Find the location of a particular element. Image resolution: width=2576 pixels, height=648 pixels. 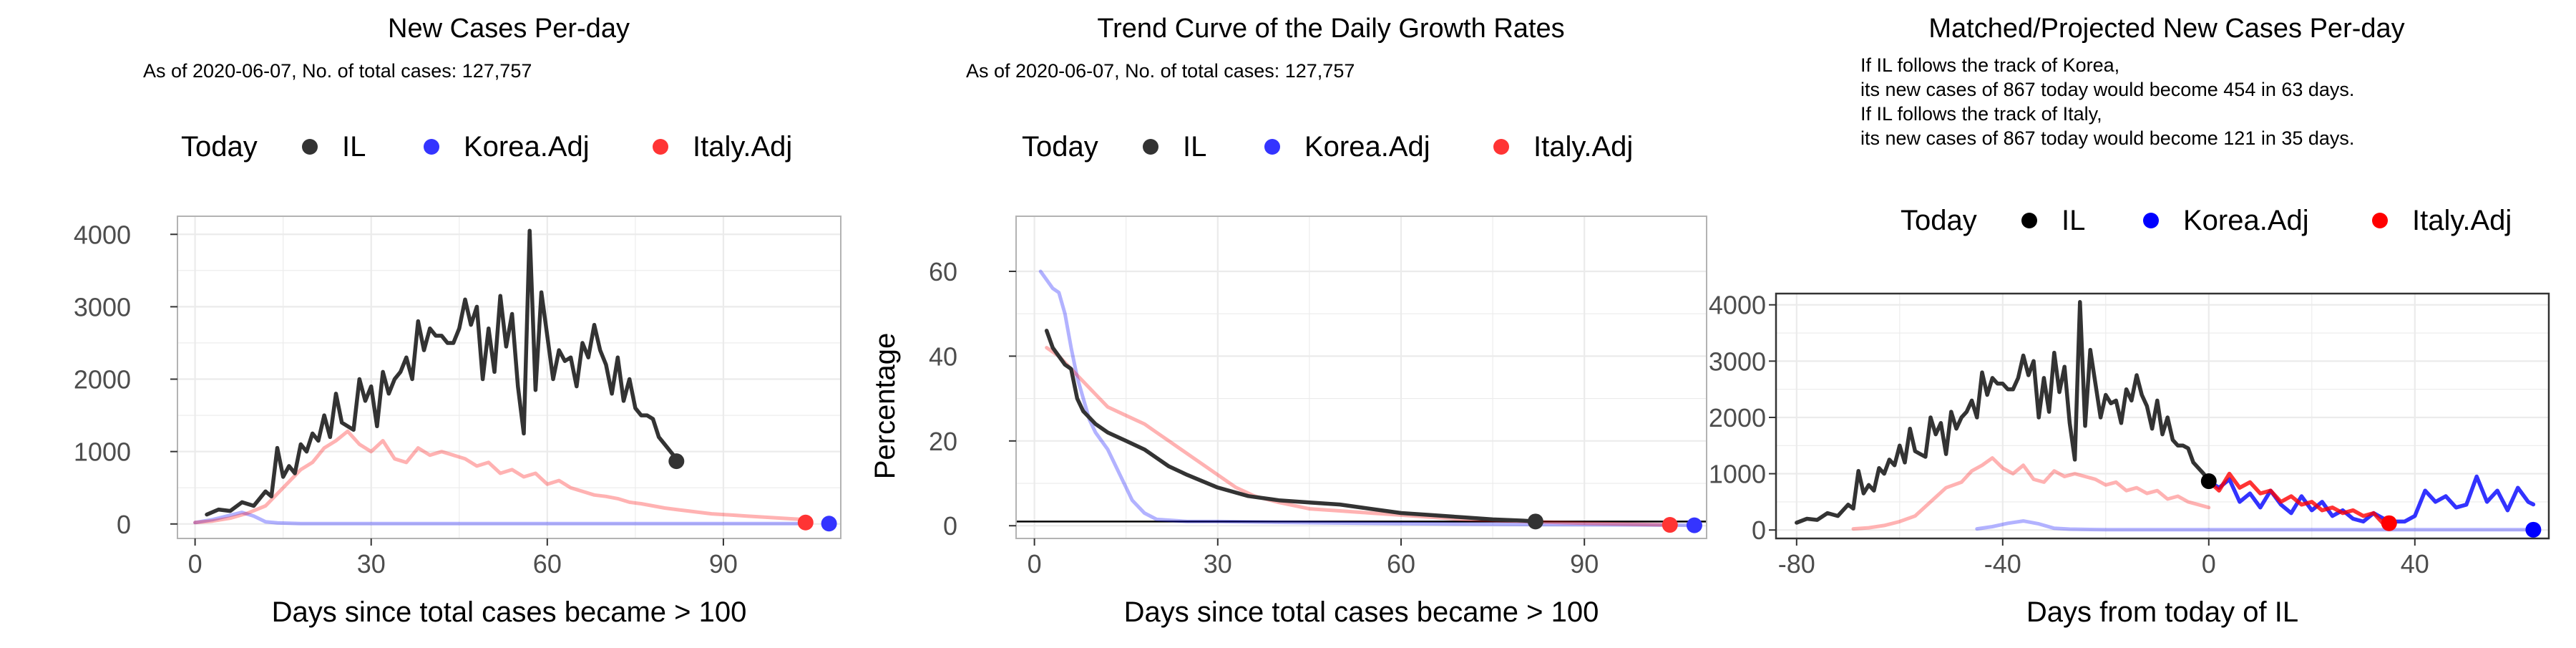

chart-title: Trend Curve of the Daily Growth Rates is located at coordinates (1330, 29).